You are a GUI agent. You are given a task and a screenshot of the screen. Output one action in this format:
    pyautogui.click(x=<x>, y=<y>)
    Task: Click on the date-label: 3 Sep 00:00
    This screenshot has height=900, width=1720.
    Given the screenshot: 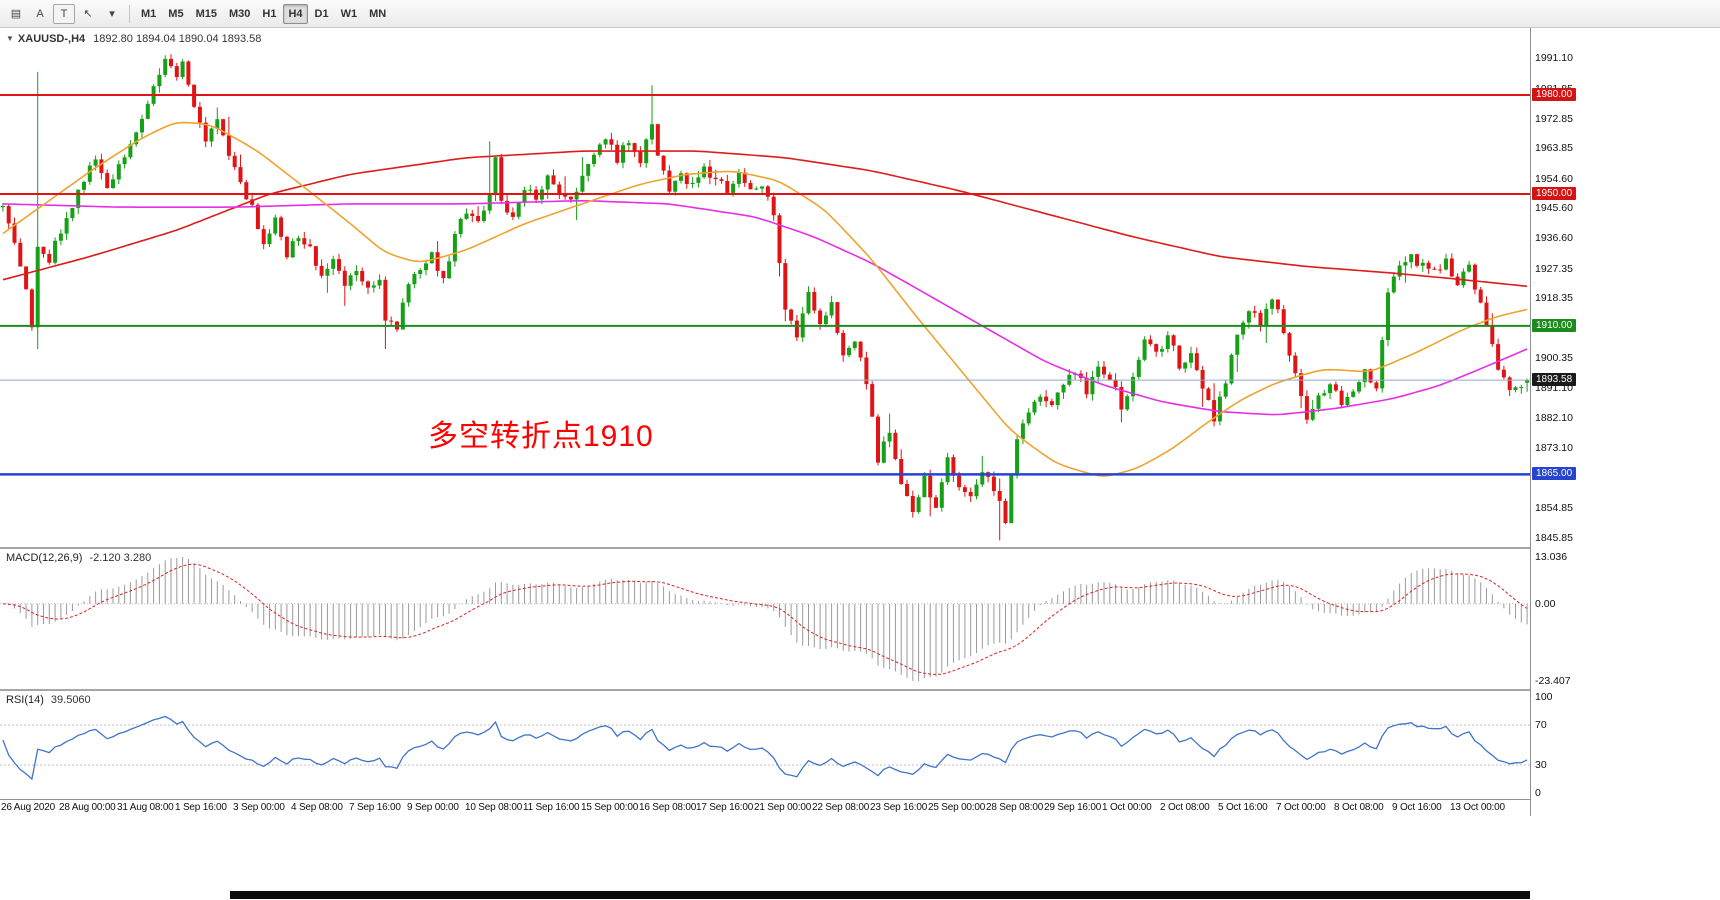 What is the action you would take?
    pyautogui.click(x=259, y=807)
    